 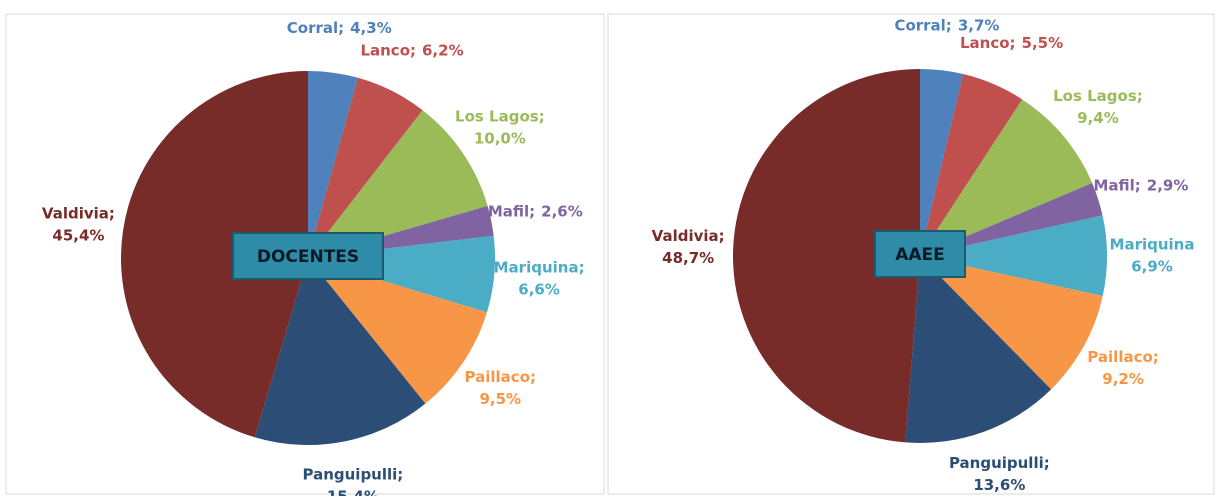 What do you see at coordinates (1168, 185) in the screenshot?
I see `value-label: 2,9%` at bounding box center [1168, 185].